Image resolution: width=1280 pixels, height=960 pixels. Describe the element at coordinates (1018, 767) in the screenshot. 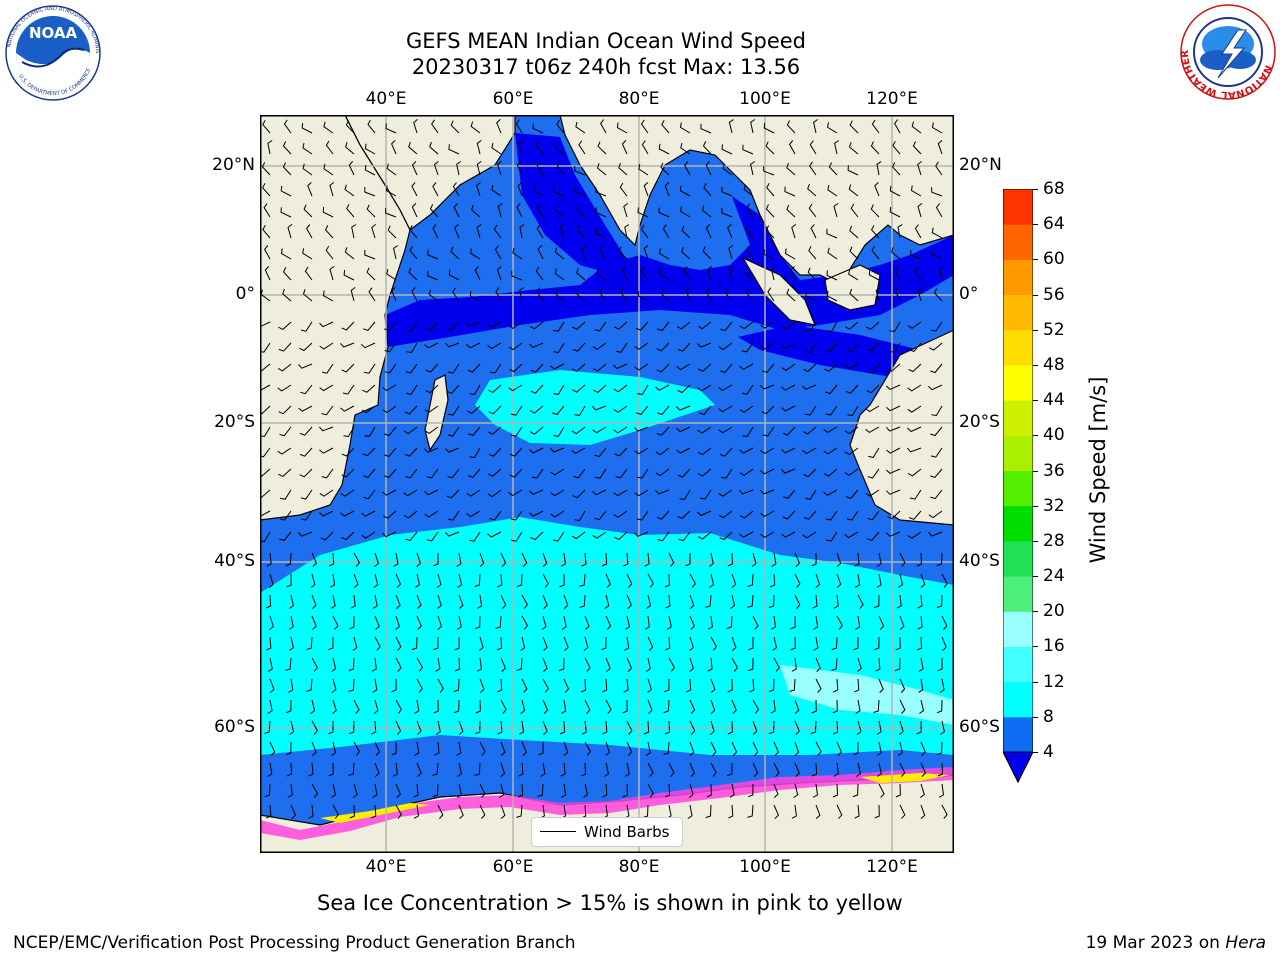

I see `colorbar-extend-arrow` at that location.